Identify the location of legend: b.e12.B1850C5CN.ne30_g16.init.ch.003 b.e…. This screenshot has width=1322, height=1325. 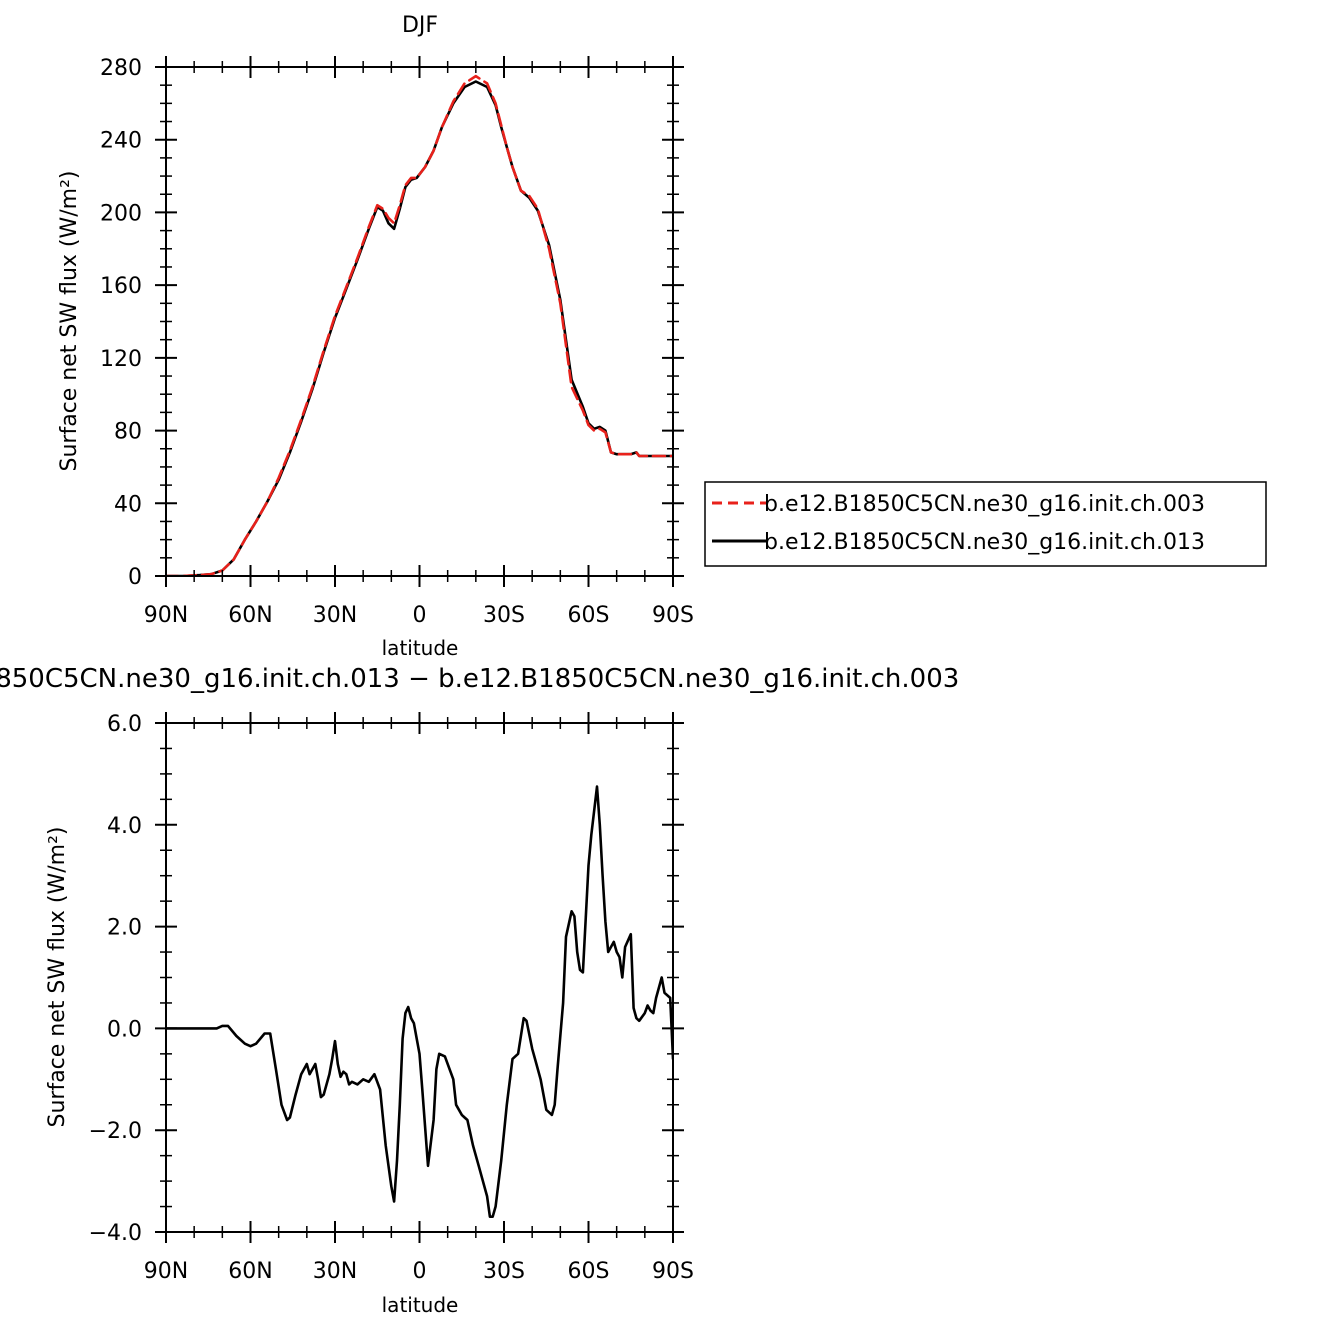
(985, 524).